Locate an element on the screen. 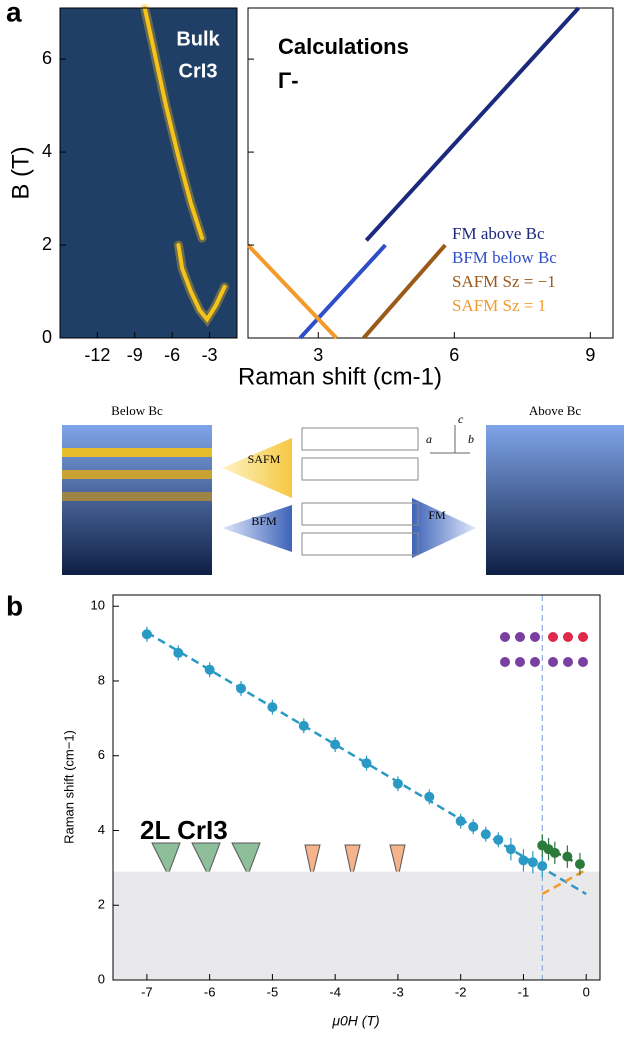 The width and height of the screenshot is (627, 1037). annotation: Bulk is located at coordinates (198, 39).